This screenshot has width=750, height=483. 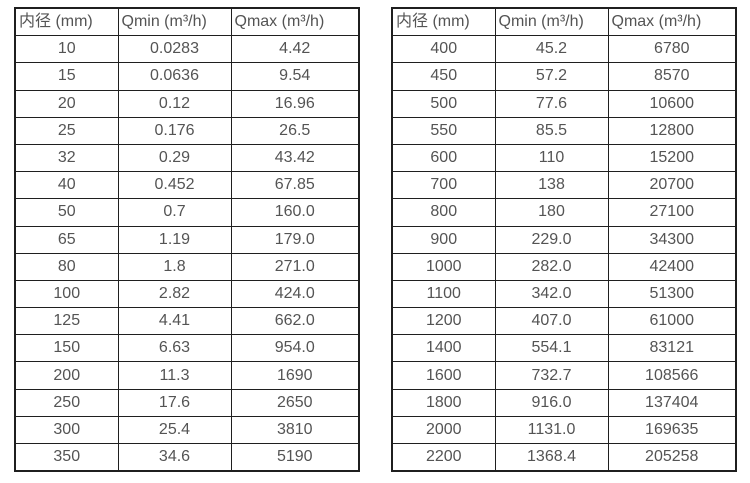 I want to click on table-cell: 45.2, so click(x=551, y=49).